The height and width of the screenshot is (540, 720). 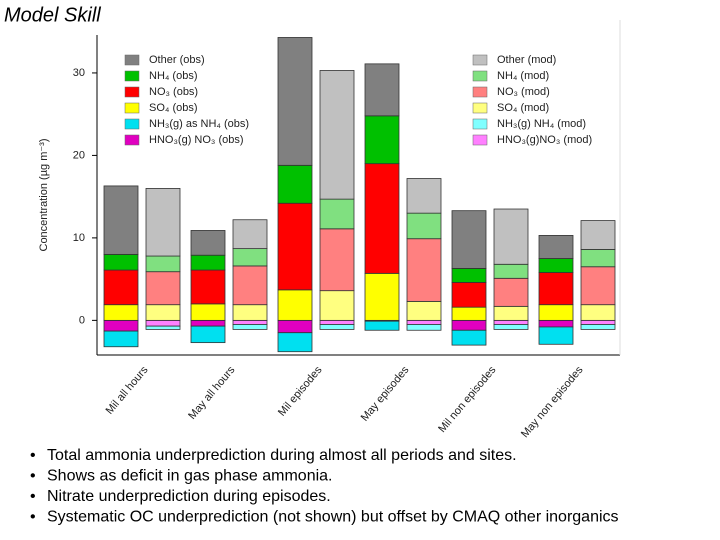 I want to click on legend-label: NH₃(g) as NH₄ (obs), so click(x=199, y=124).